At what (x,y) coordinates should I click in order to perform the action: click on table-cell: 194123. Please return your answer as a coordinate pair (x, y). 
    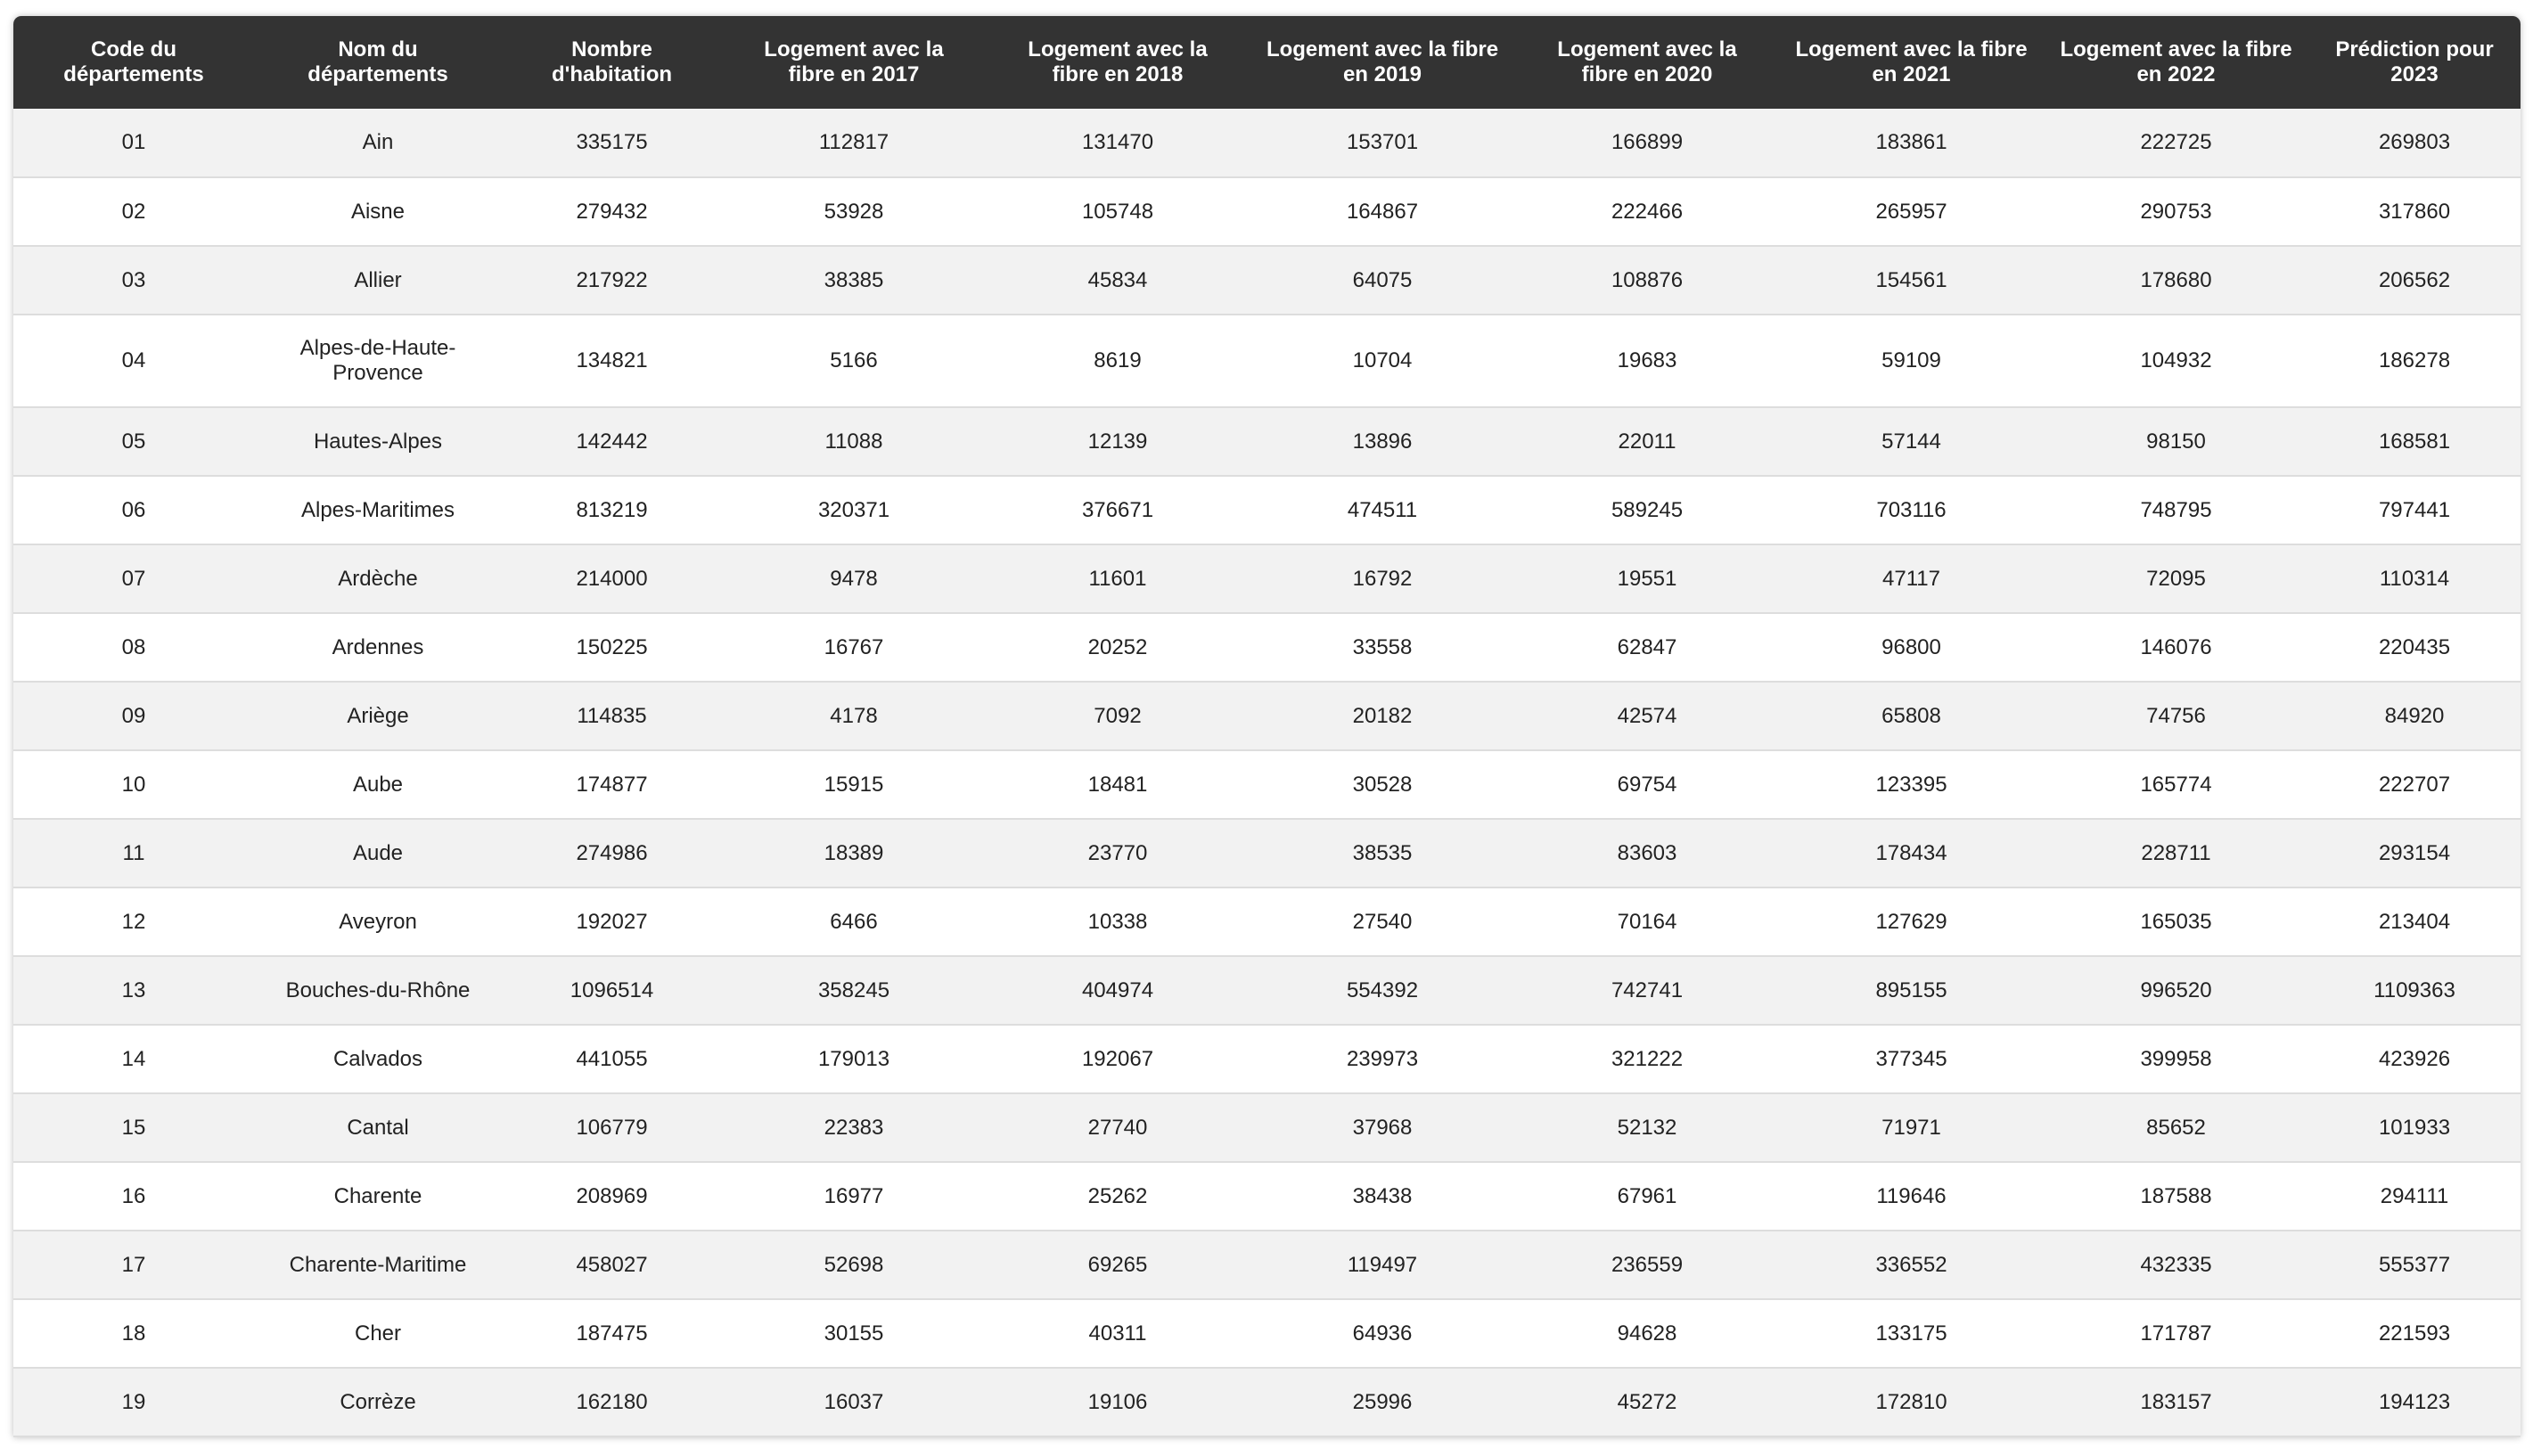
    Looking at the image, I should click on (2414, 1402).